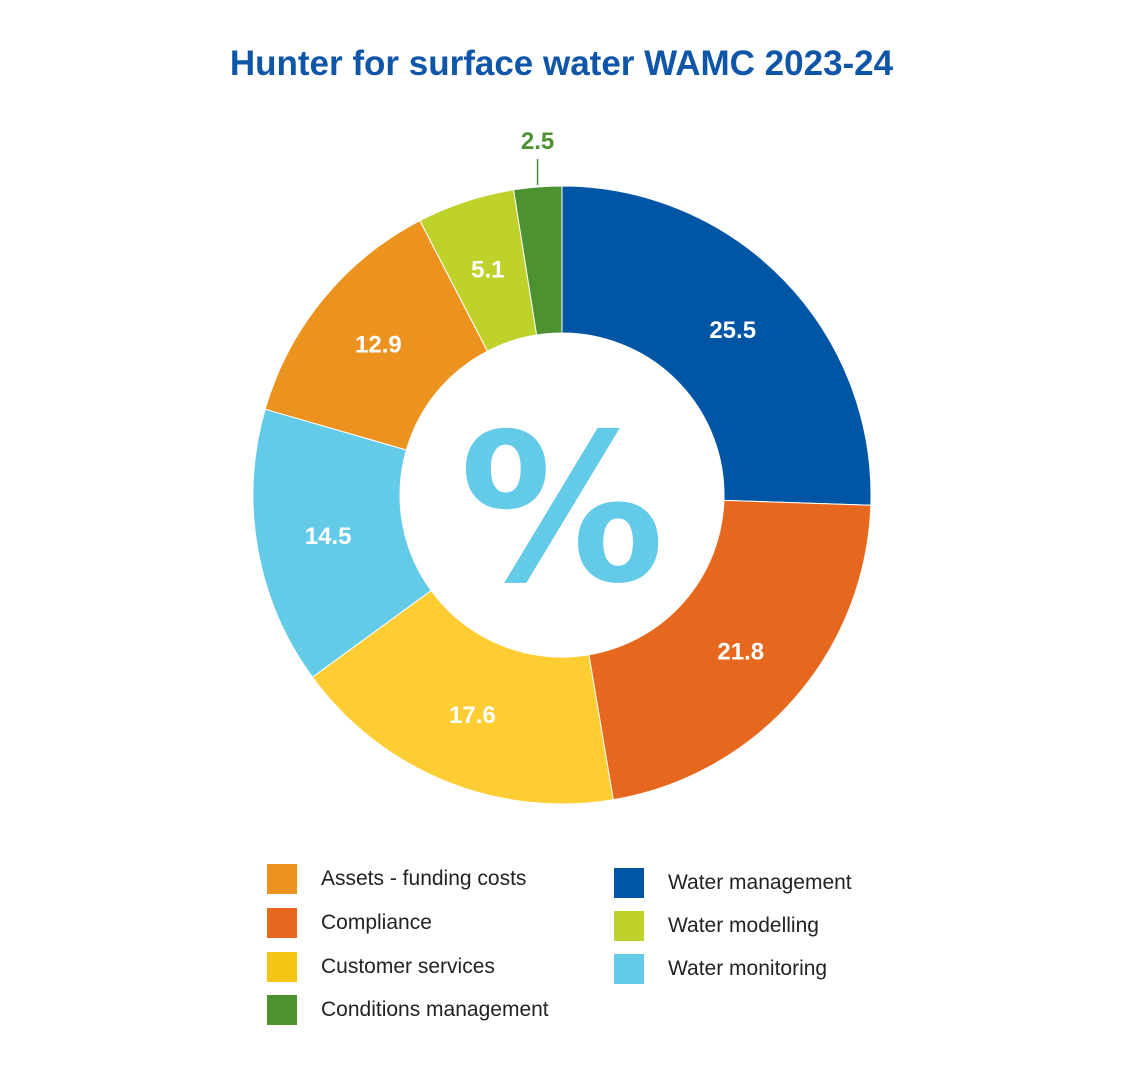 The width and height of the screenshot is (1123, 1080). I want to click on slice-label-conditions-management: 2.5, so click(537, 141).